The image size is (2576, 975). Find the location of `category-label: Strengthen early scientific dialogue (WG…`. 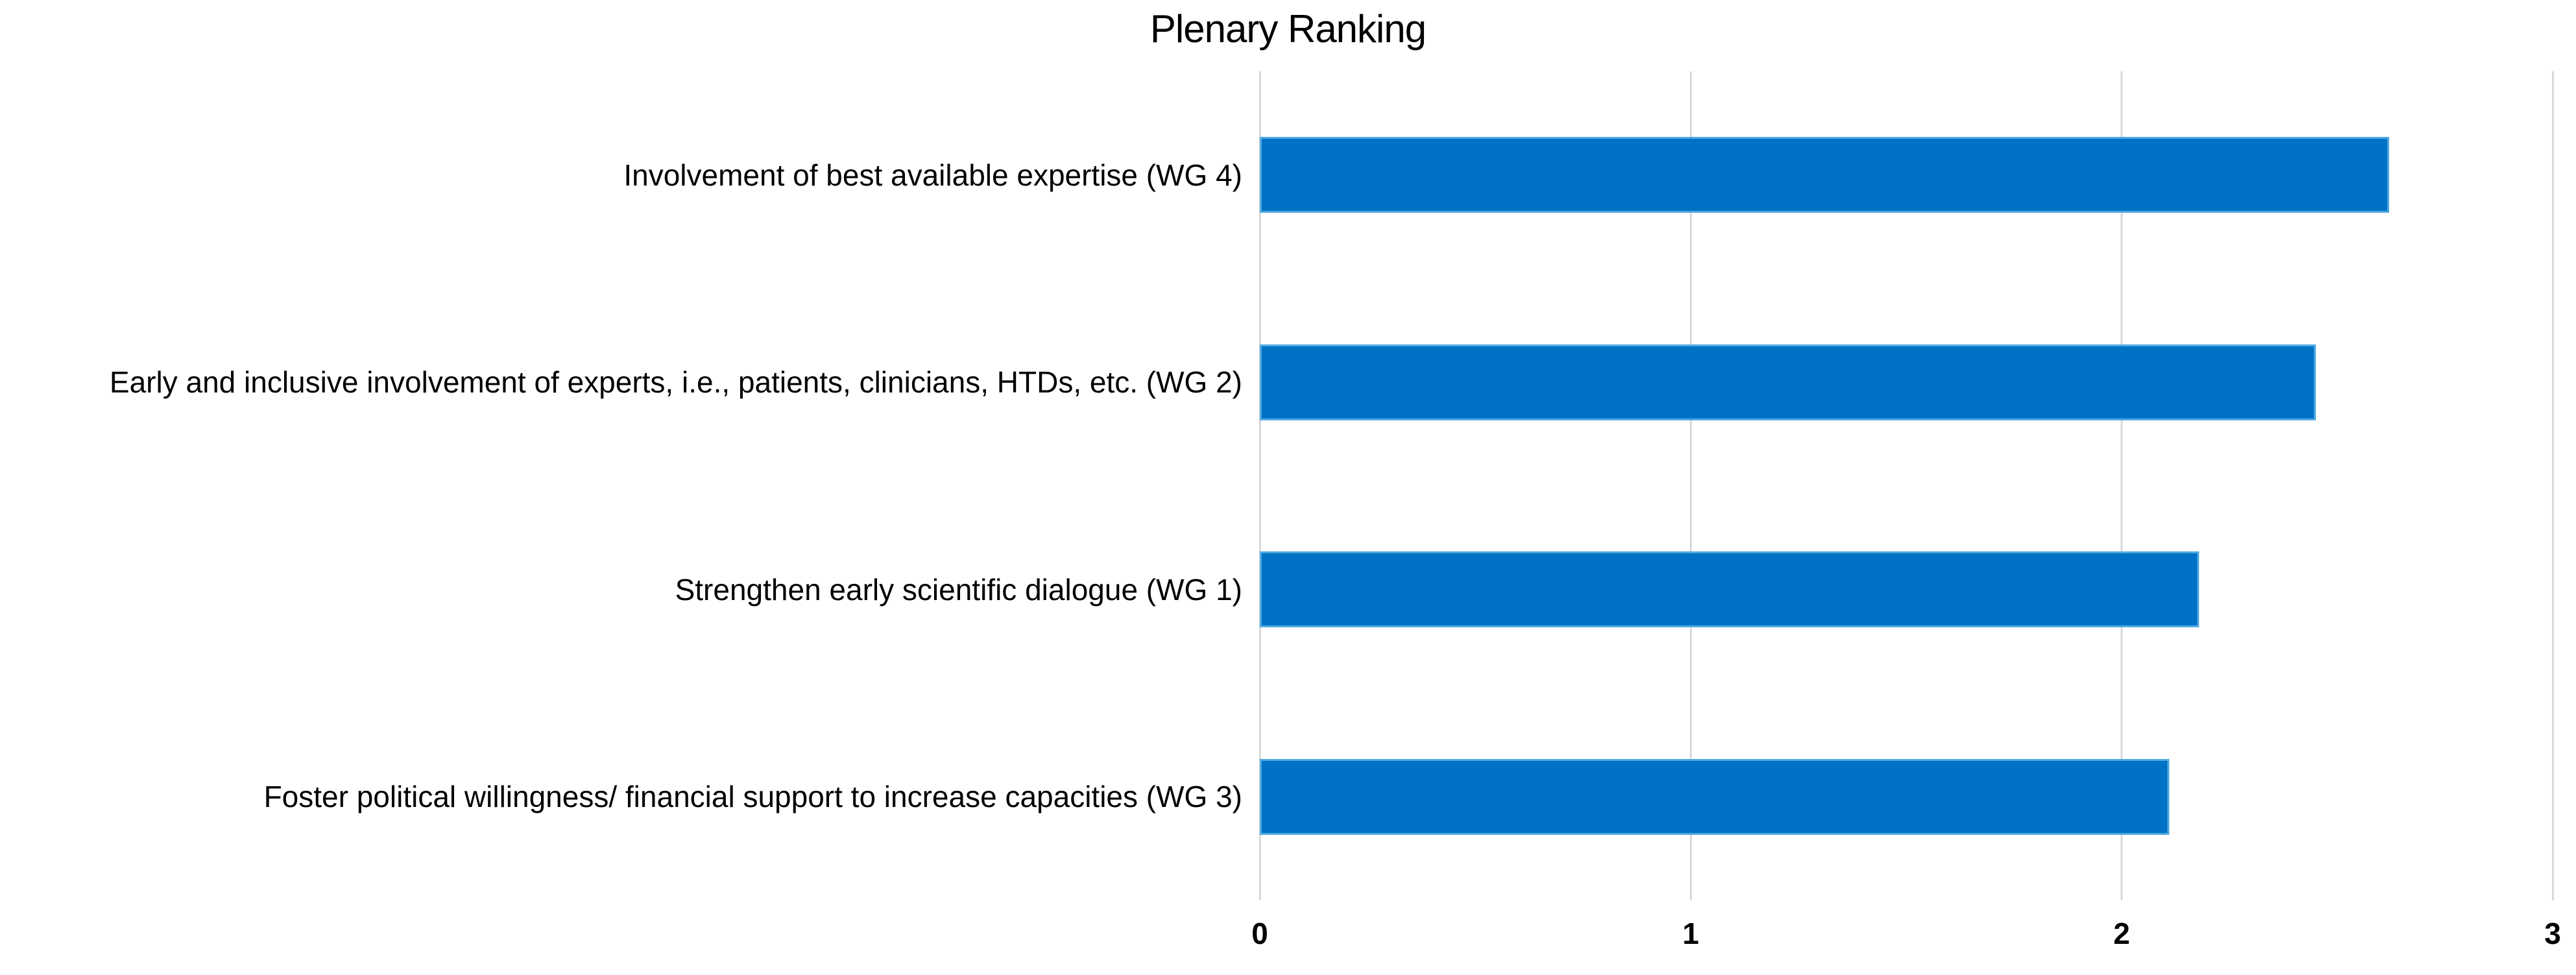

category-label: Strengthen early scientific dialogue (WG… is located at coordinates (958, 589).